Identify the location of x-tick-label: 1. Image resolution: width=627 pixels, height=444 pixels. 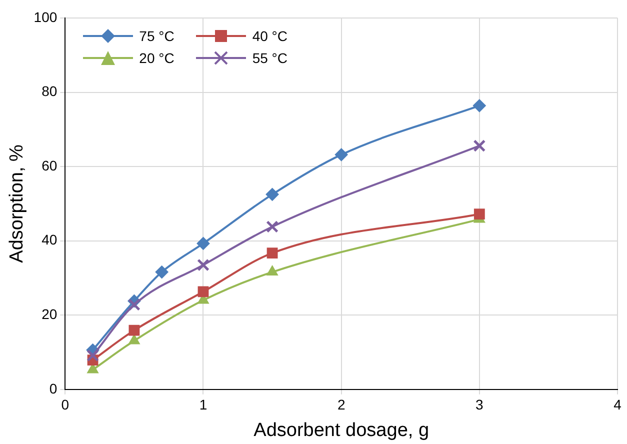
(203, 404).